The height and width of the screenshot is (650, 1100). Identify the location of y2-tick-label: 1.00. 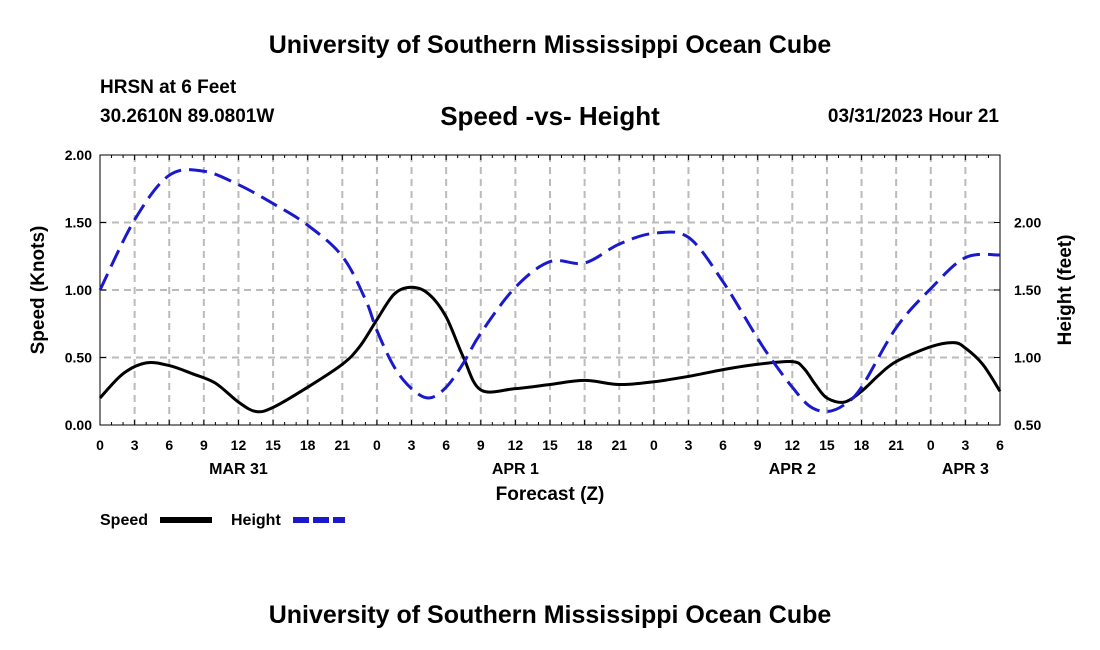
(1027, 358).